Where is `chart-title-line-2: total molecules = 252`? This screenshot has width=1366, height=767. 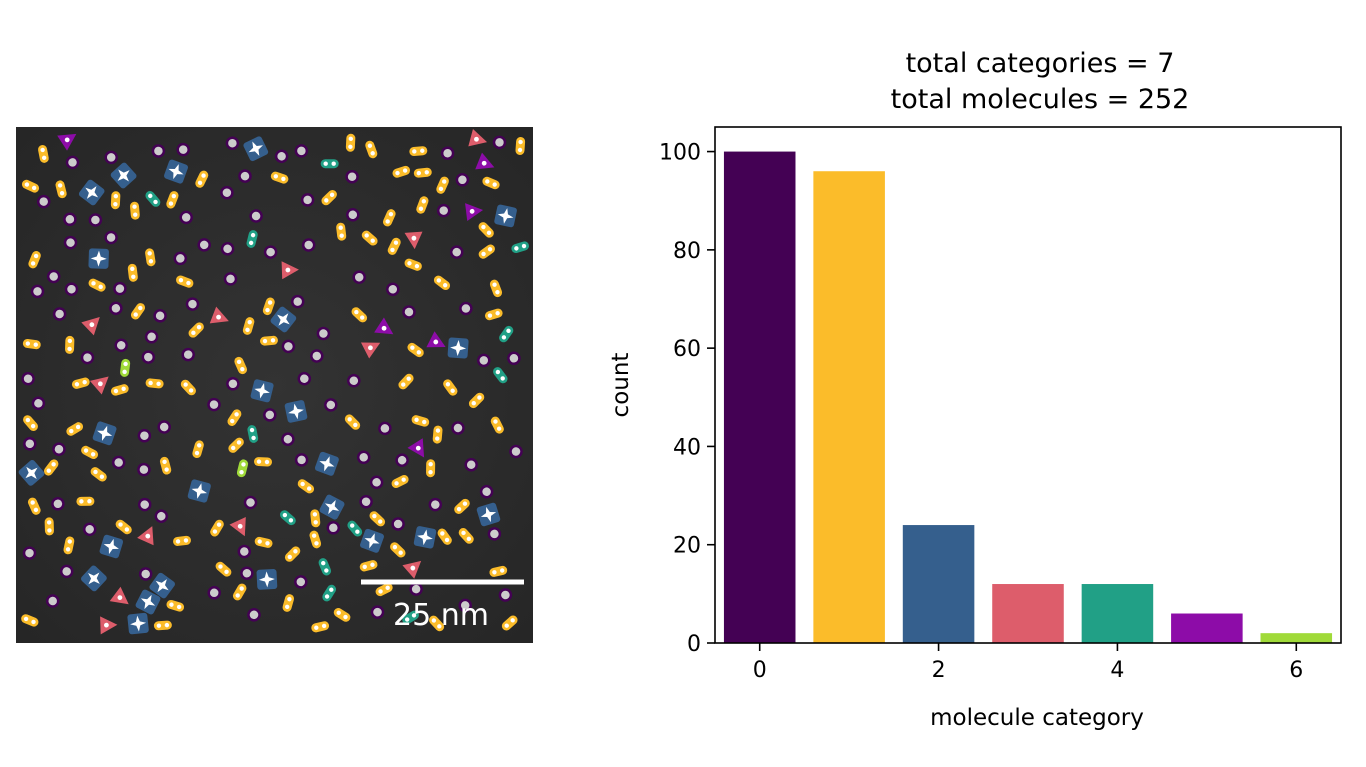 chart-title-line-2: total molecules = 252 is located at coordinates (1040, 99).